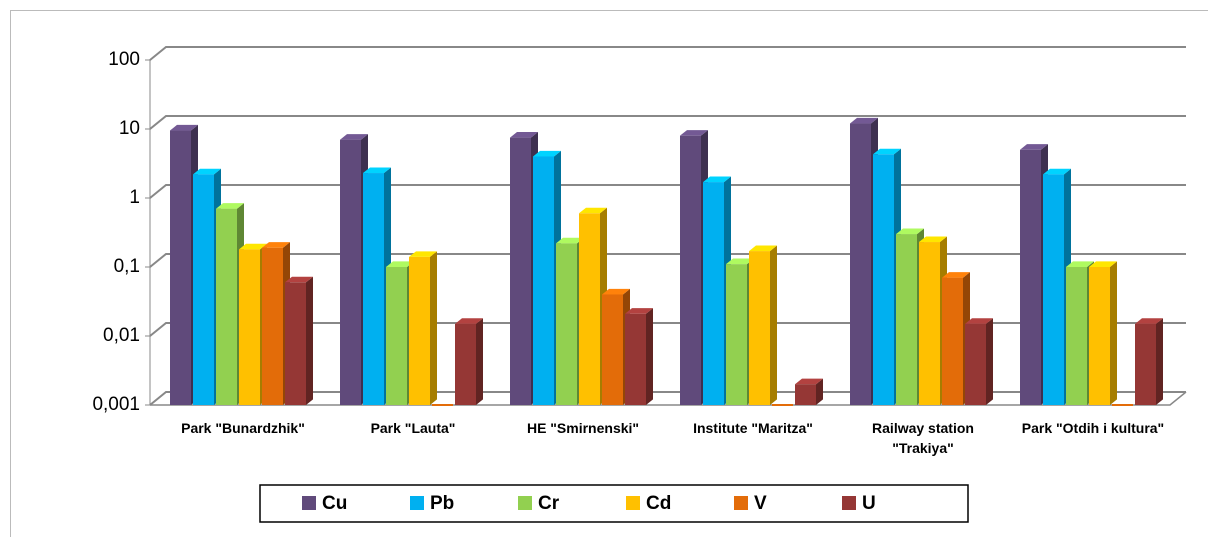  Describe the element at coordinates (753, 428) in the screenshot. I see `x-tick-label: Institute "Maritza"` at that location.